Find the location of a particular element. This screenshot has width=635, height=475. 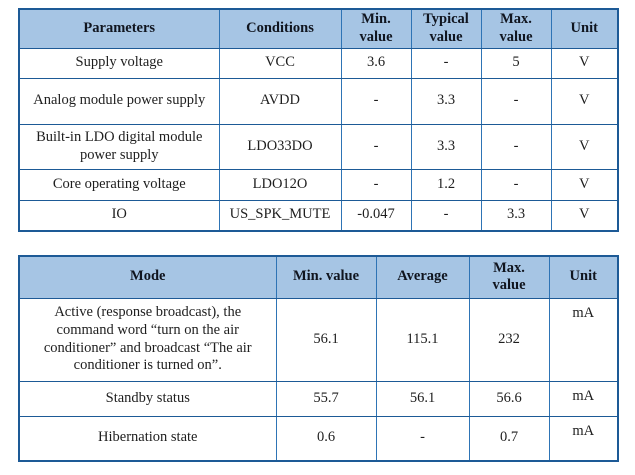

cell-max: 5 is located at coordinates (516, 63).